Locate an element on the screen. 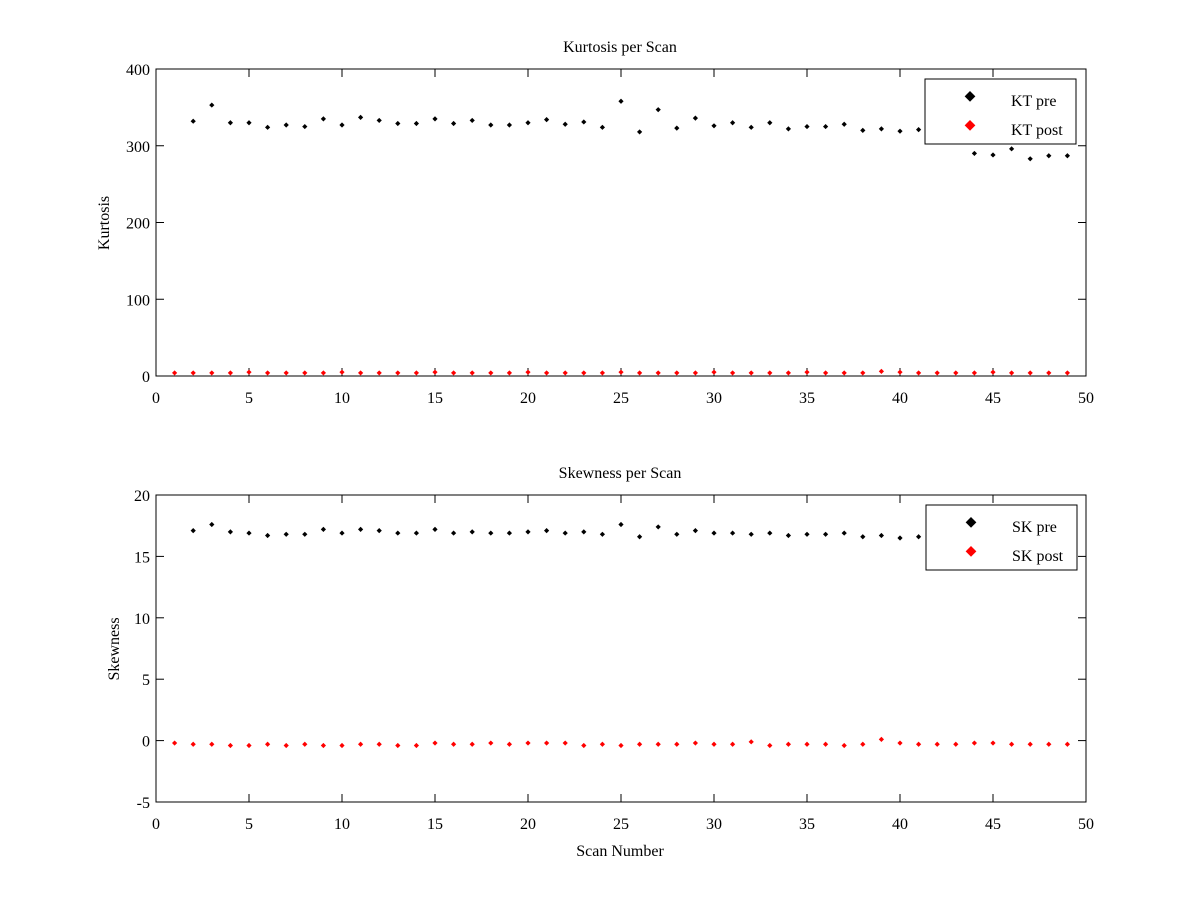 This screenshot has width=1200, height=900. skewness-xtick-label: 20 is located at coordinates (528, 824).